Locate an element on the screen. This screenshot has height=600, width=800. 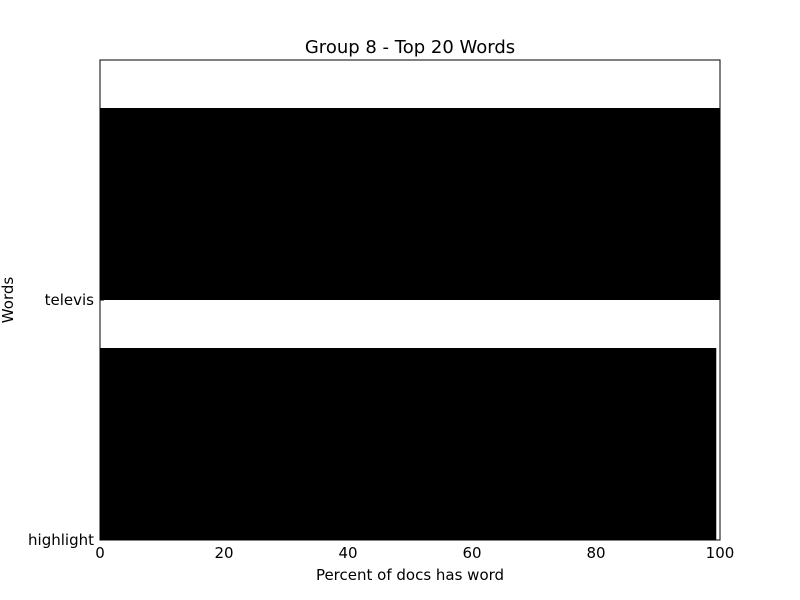
y-tick-label: highlight is located at coordinates (61, 540).